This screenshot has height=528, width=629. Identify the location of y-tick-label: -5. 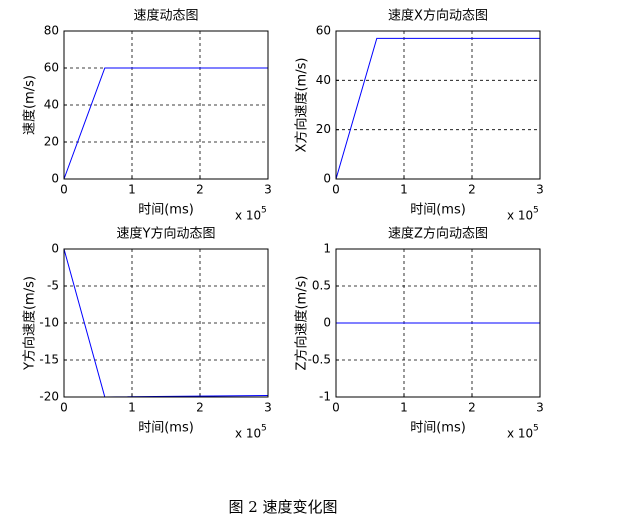
(53, 286).